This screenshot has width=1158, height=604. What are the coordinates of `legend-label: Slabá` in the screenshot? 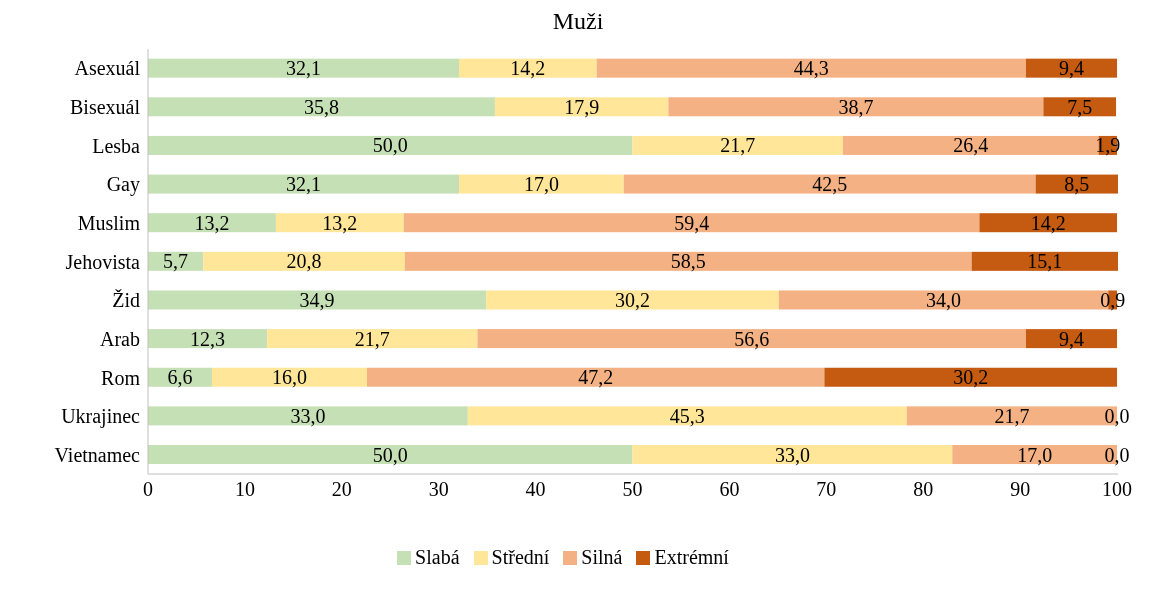 It's located at (437, 557).